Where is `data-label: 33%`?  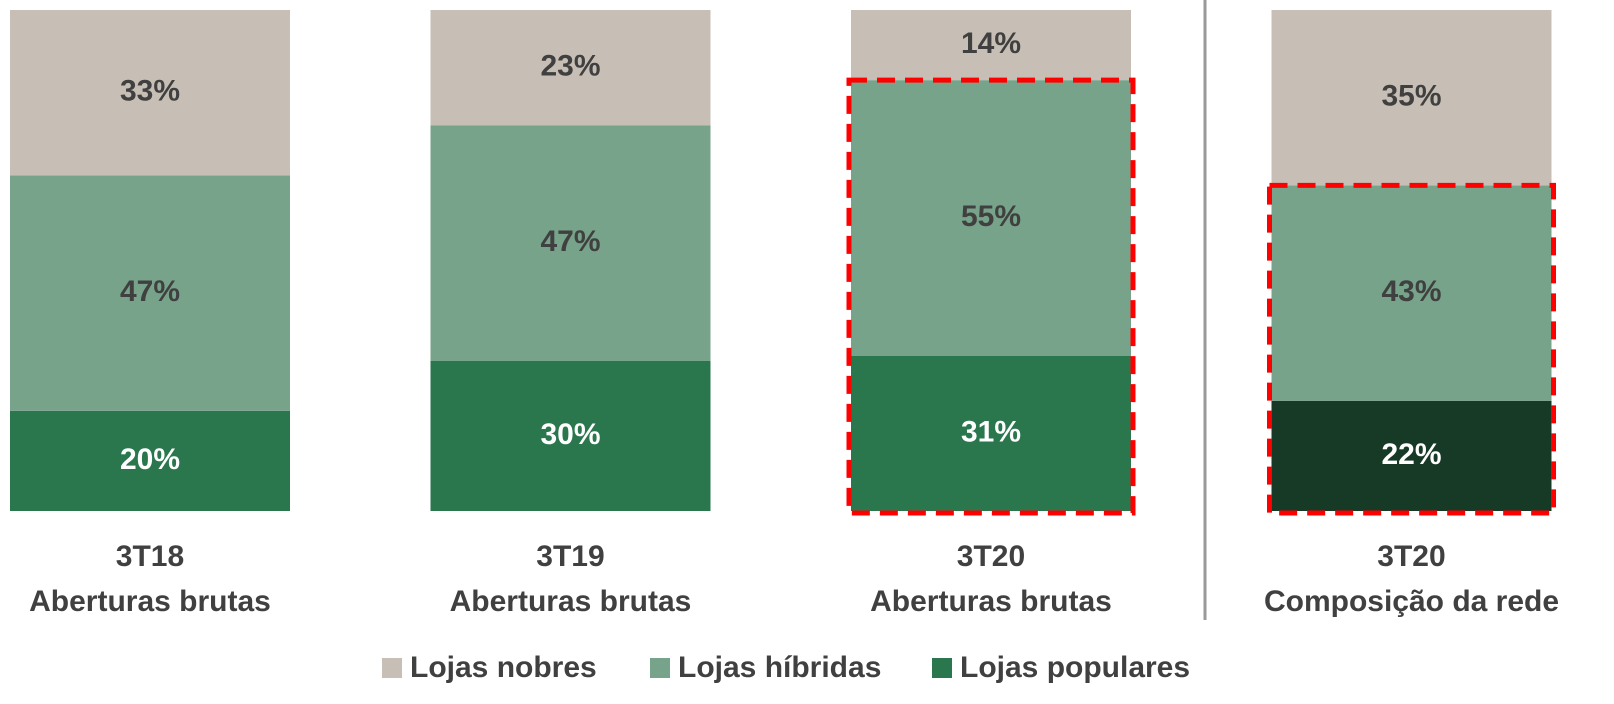 data-label: 33% is located at coordinates (150, 91).